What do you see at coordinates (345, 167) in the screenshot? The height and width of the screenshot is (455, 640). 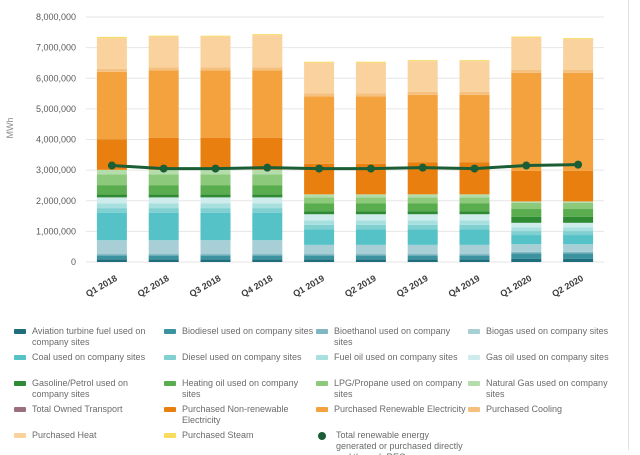 I see `renewable-total-line` at bounding box center [345, 167].